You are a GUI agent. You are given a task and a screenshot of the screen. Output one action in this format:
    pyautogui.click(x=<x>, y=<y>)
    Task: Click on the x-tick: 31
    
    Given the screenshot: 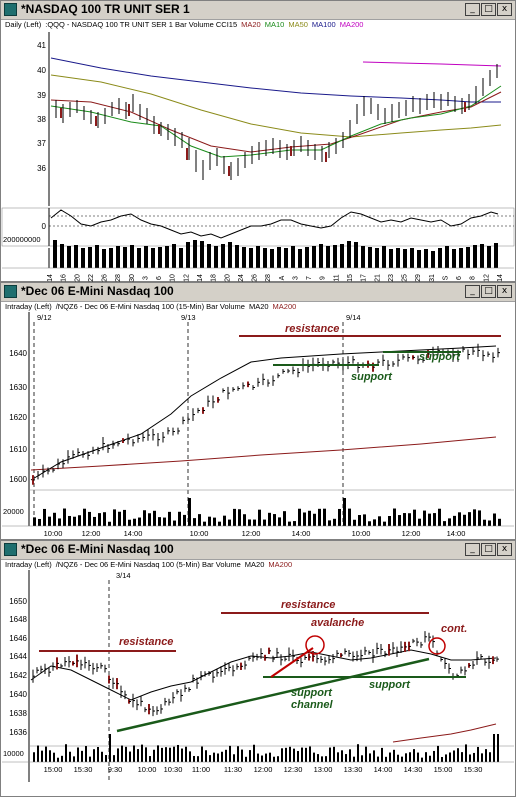 What is the action you would take?
    pyautogui.click(x=432, y=278)
    